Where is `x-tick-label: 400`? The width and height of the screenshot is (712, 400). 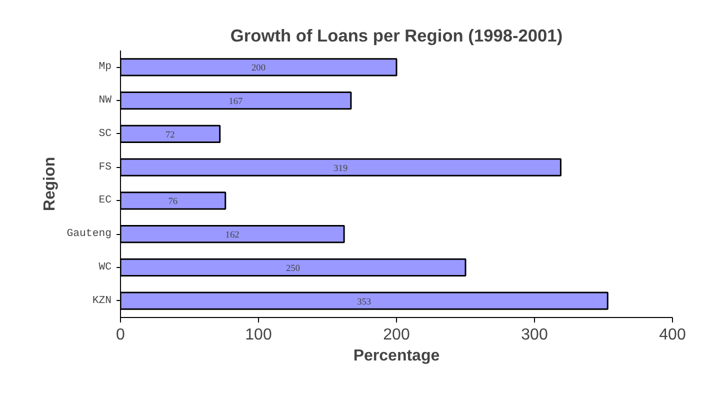 x-tick-label: 400 is located at coordinates (672, 335).